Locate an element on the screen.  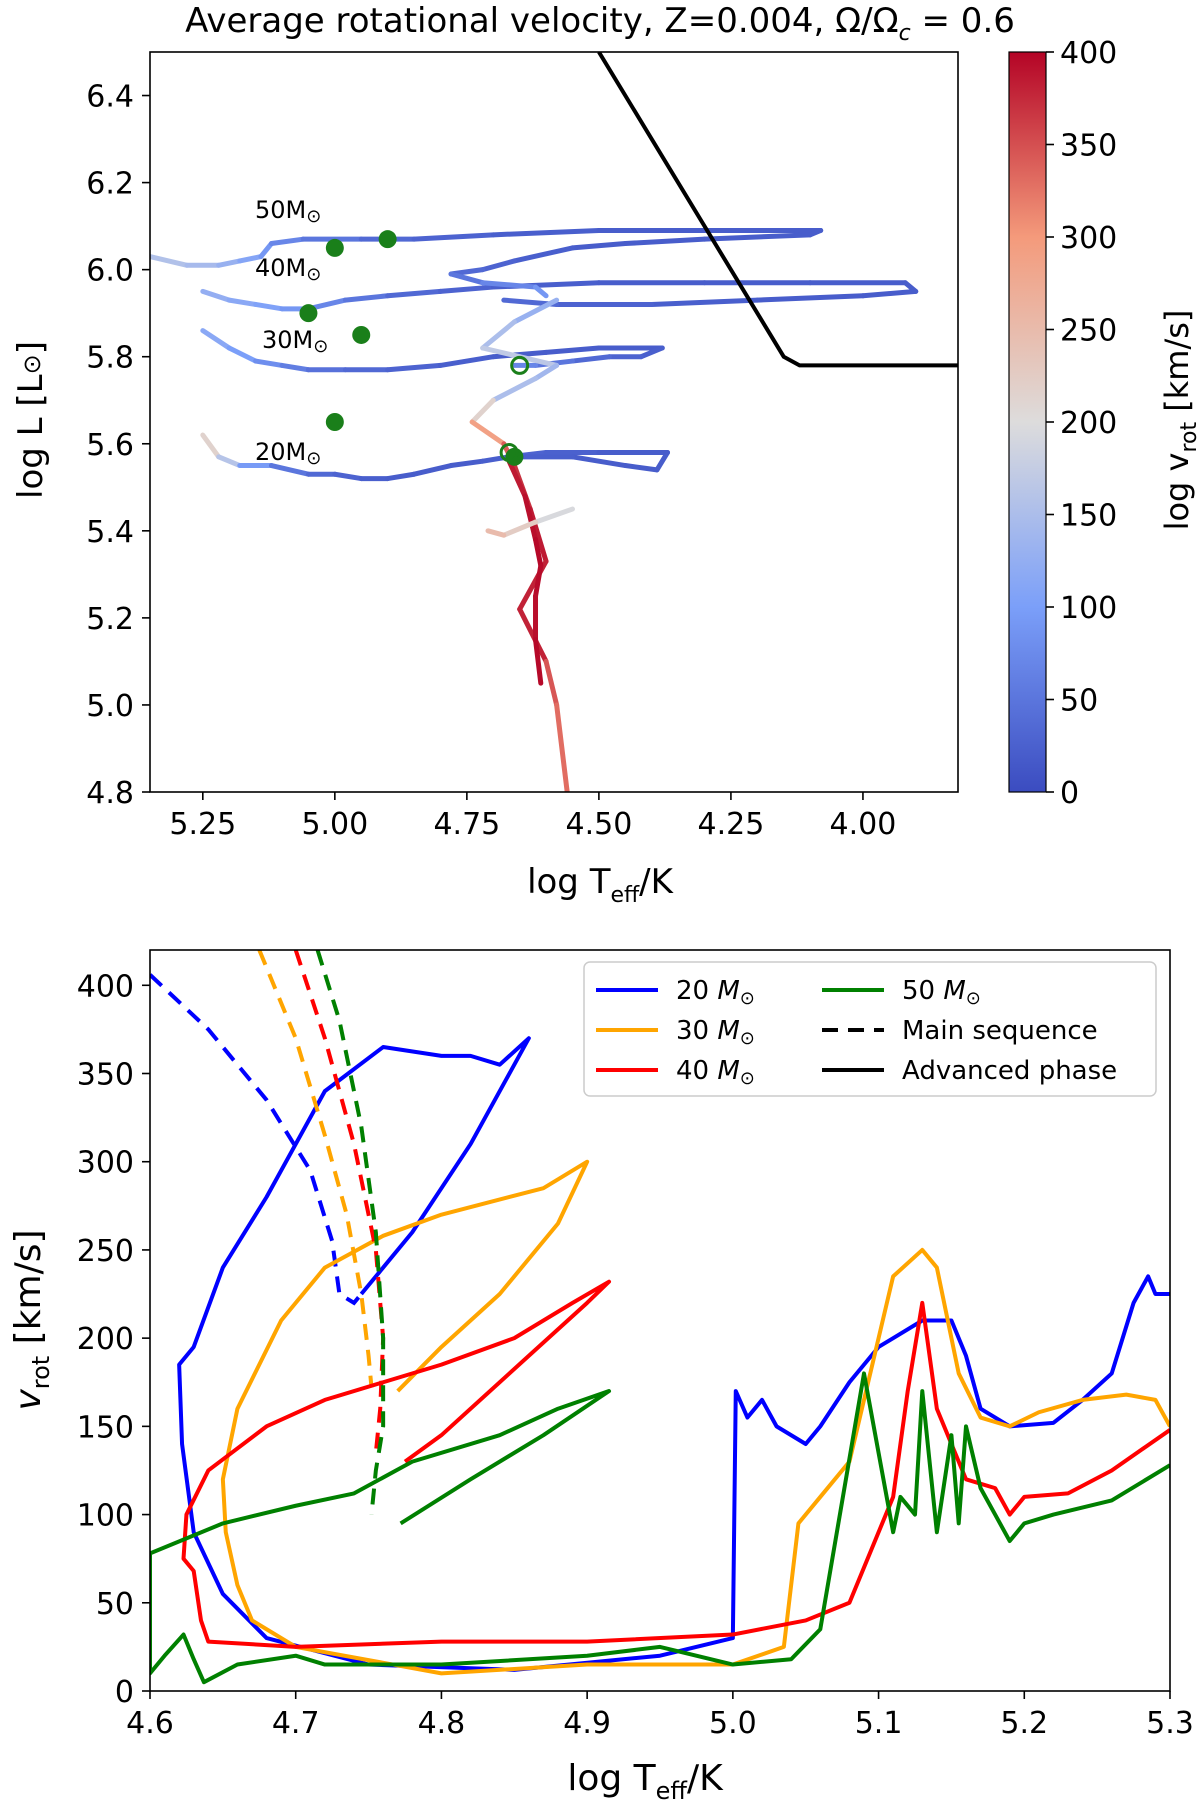
top-y-tick-label: 5.8 is located at coordinates (110, 358).